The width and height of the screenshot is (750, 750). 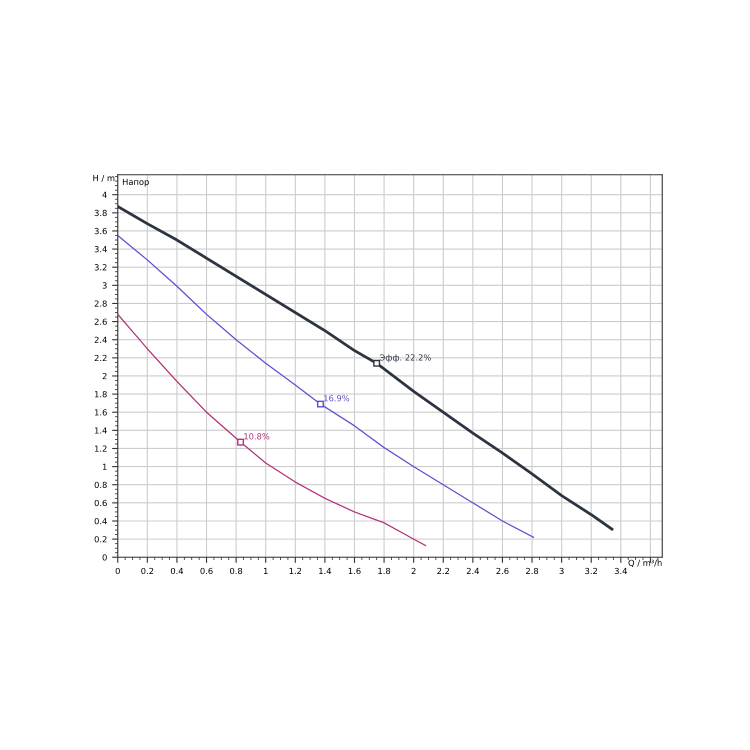 What do you see at coordinates (100, 358) in the screenshot?
I see `y-tick-label: 2.2` at bounding box center [100, 358].